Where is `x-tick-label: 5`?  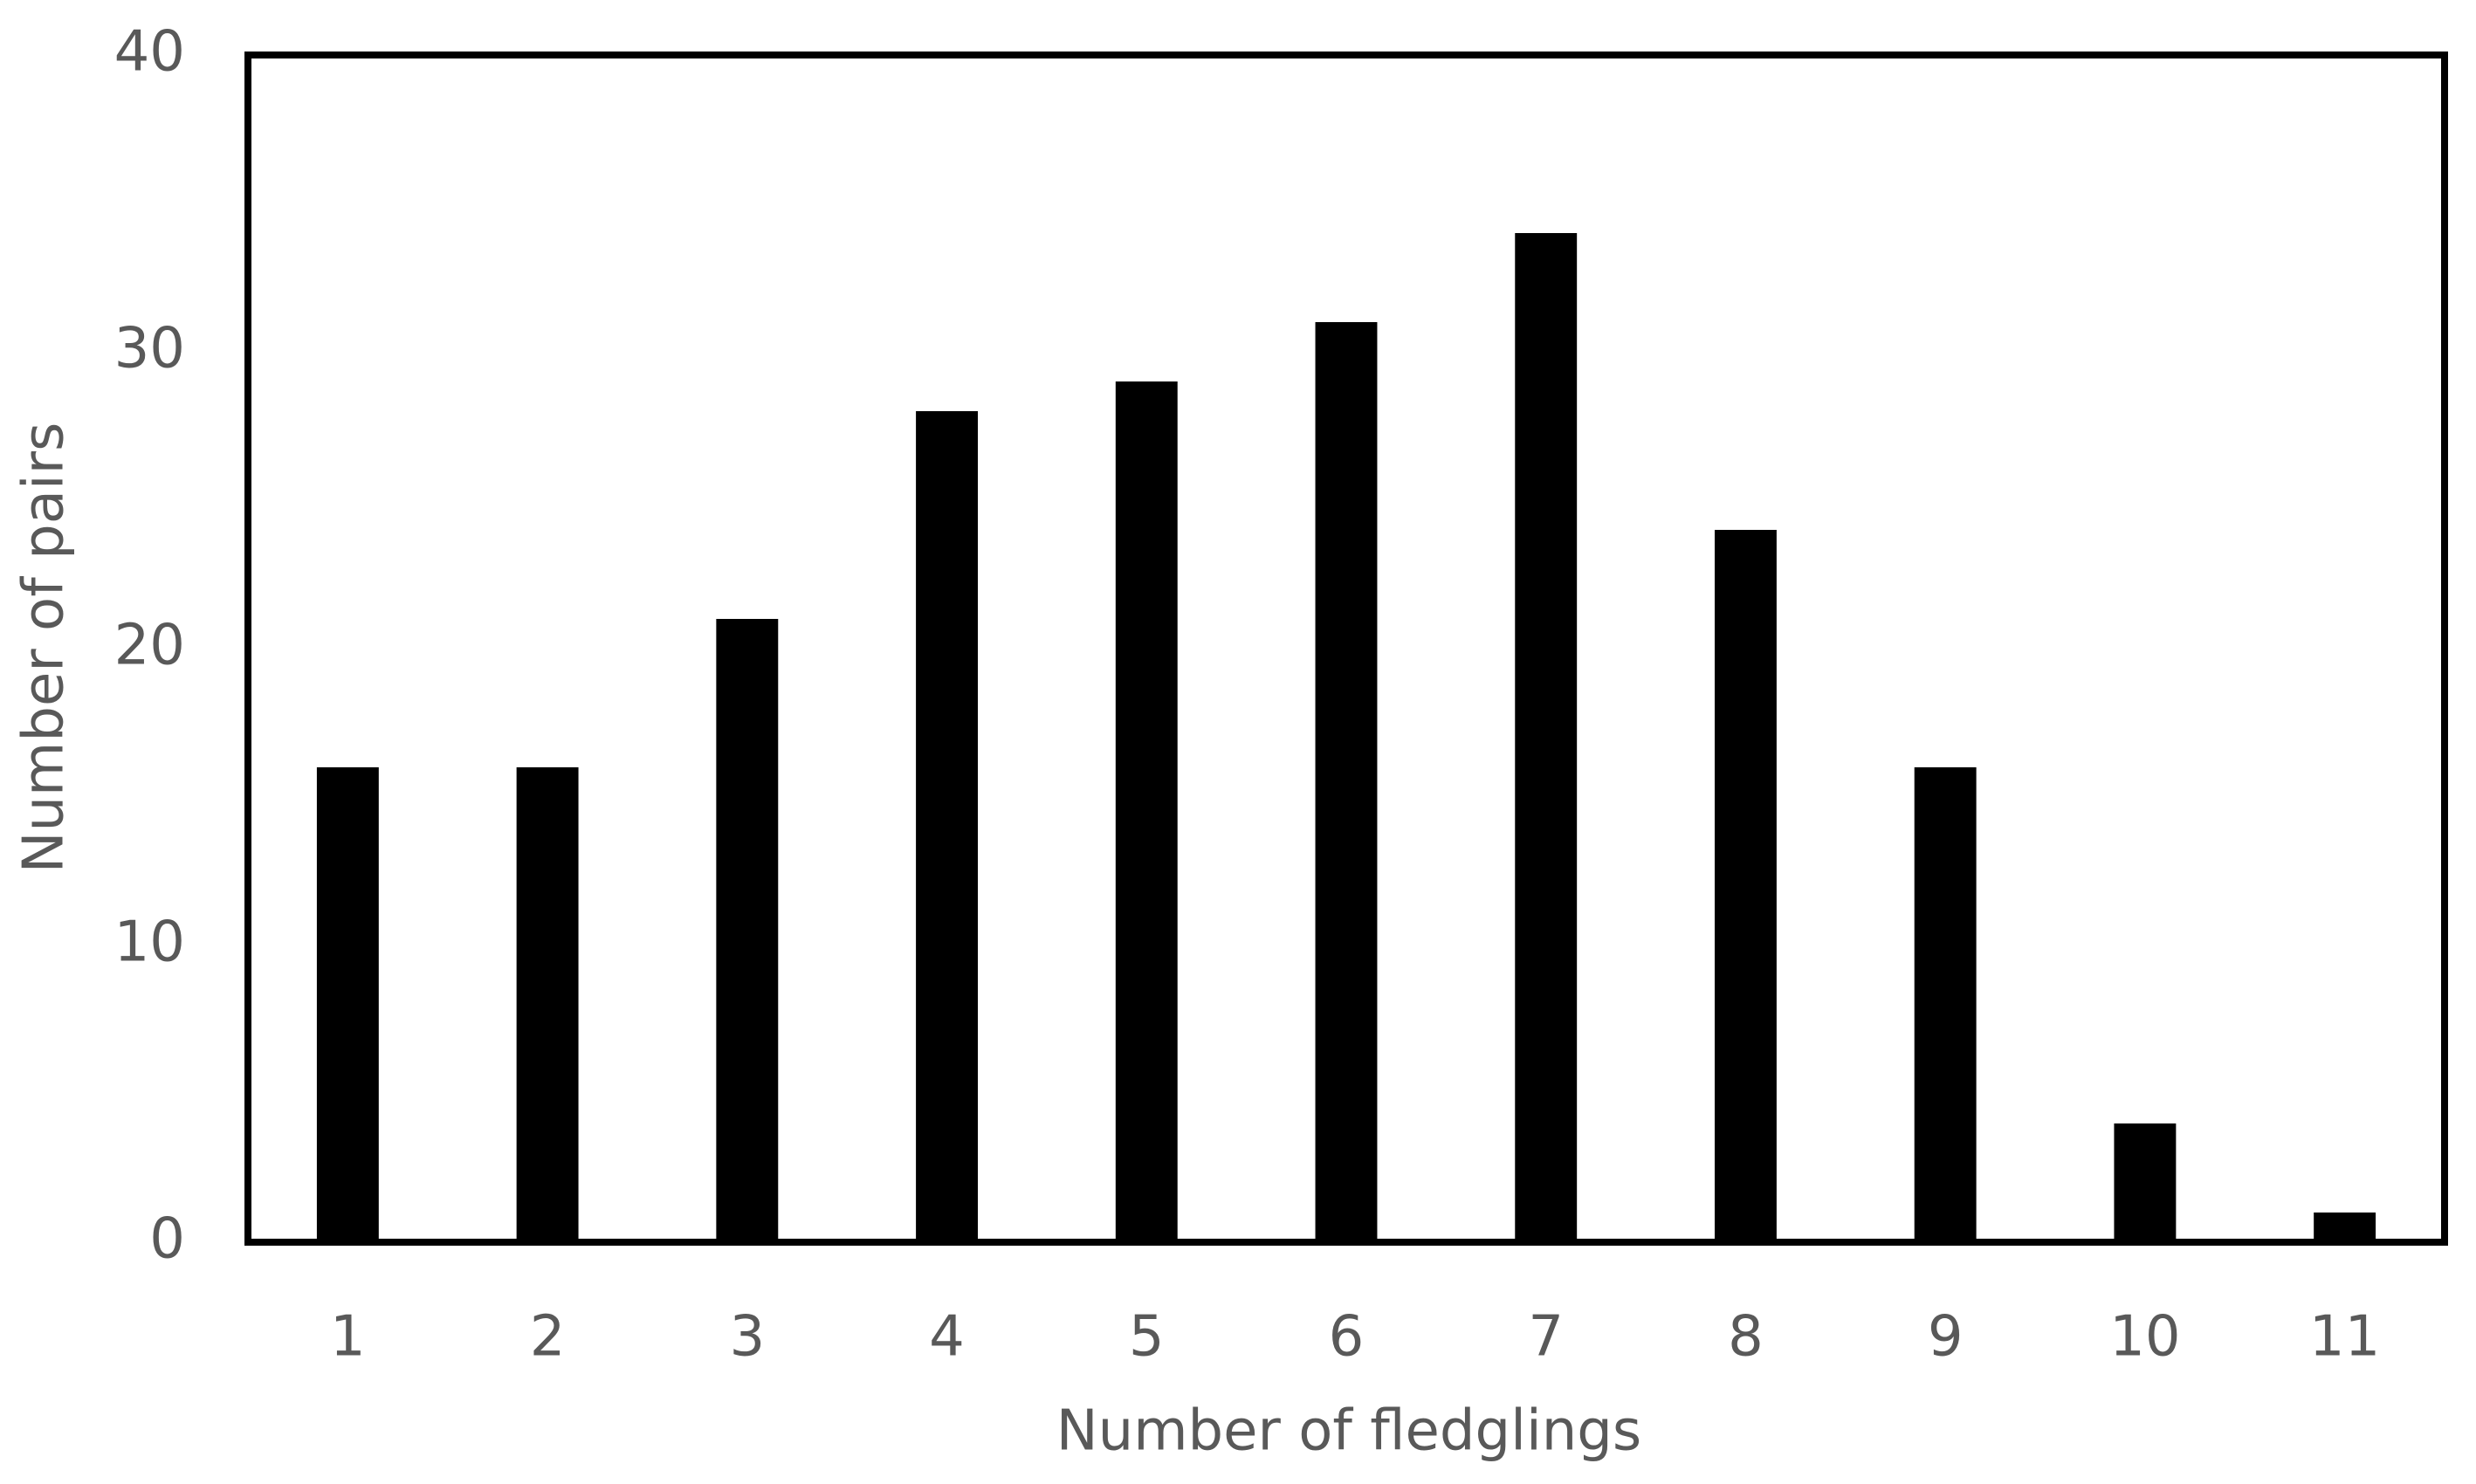 x-tick-label: 5 is located at coordinates (1147, 1337).